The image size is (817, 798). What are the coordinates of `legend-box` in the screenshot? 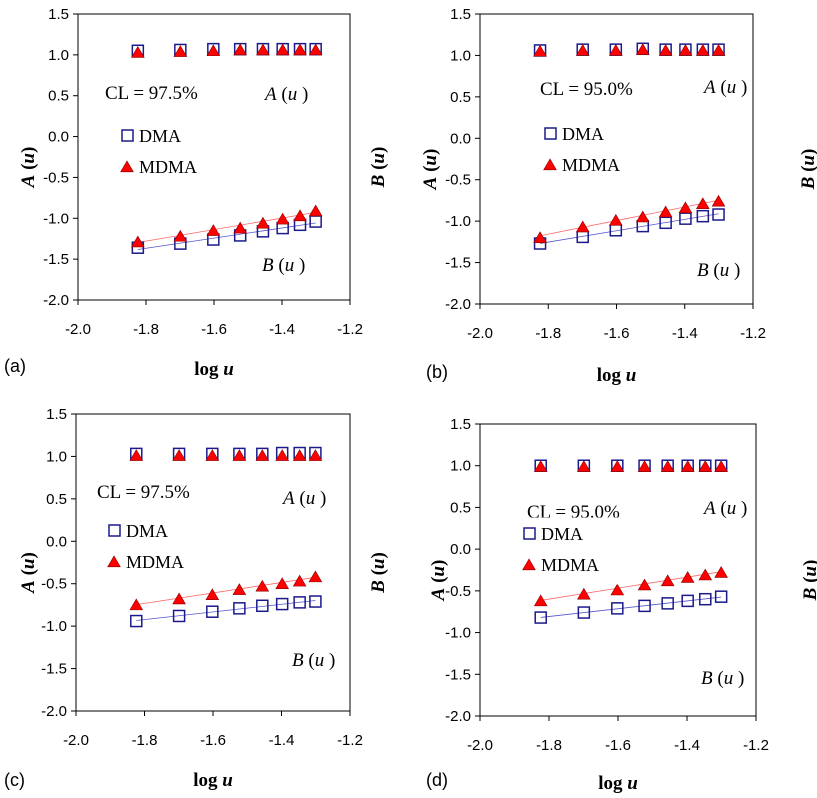 It's located at (154, 548).